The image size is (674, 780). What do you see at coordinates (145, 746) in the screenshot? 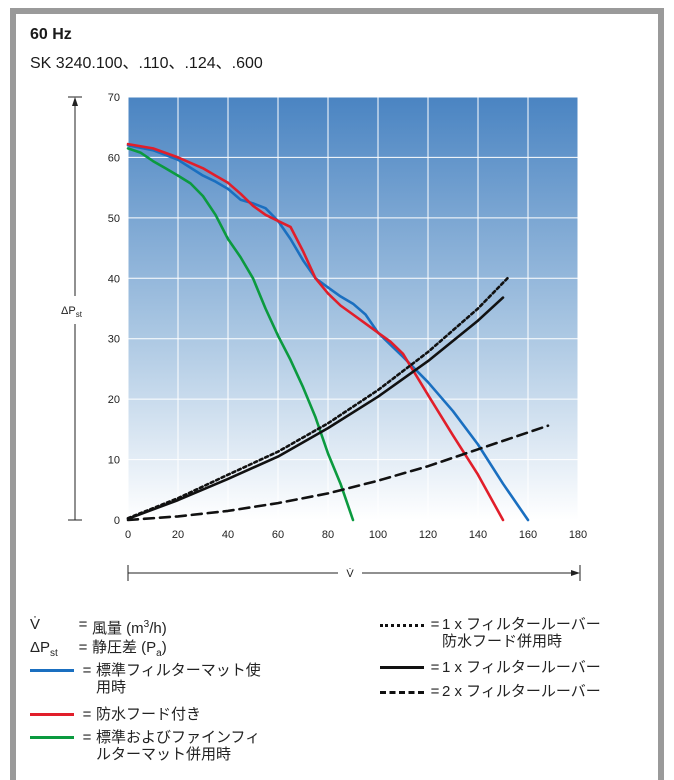
I see `legend-green: = 標準およびファインフィ ルターマット併用時` at bounding box center [145, 746].